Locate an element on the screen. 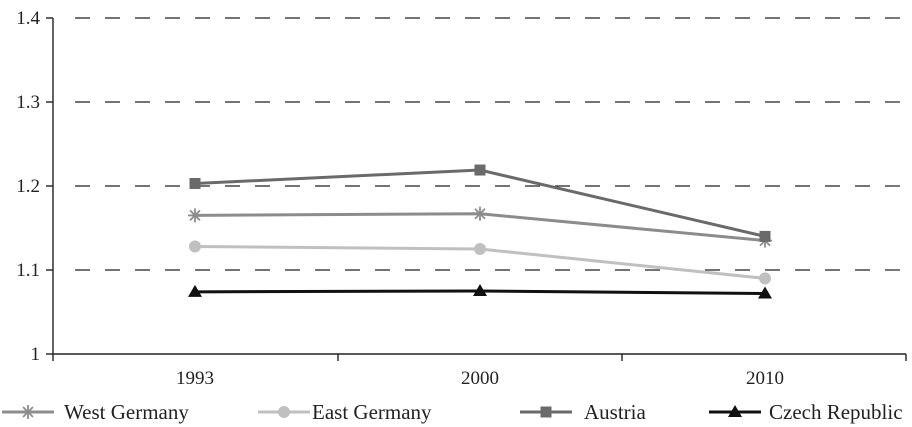 The image size is (912, 427). legend-item-czech-republic: Czech Republic is located at coordinates (806, 412).